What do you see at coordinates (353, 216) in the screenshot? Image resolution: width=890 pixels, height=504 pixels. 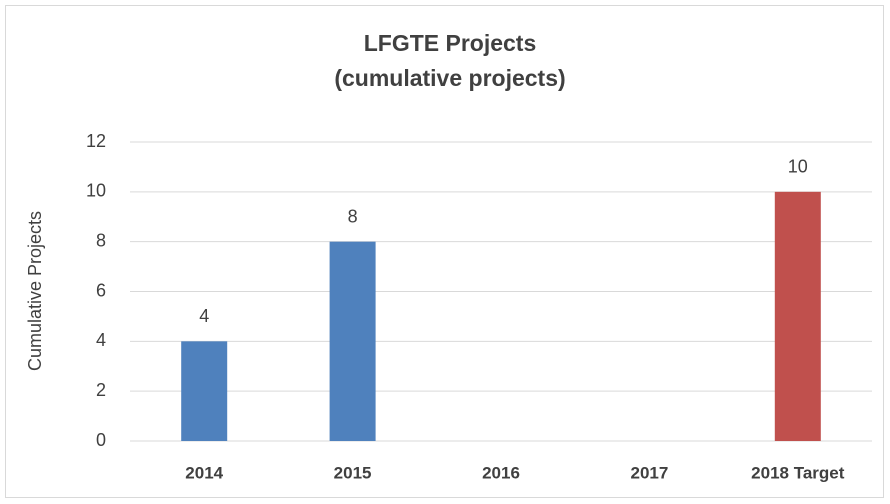 I see `data-label: 8` at bounding box center [353, 216].